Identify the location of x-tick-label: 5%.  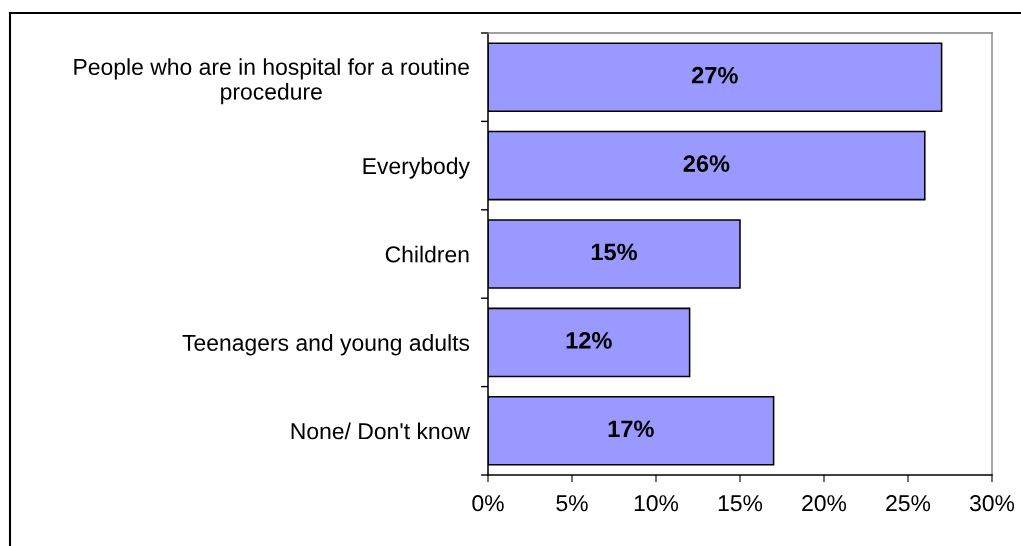
(572, 503).